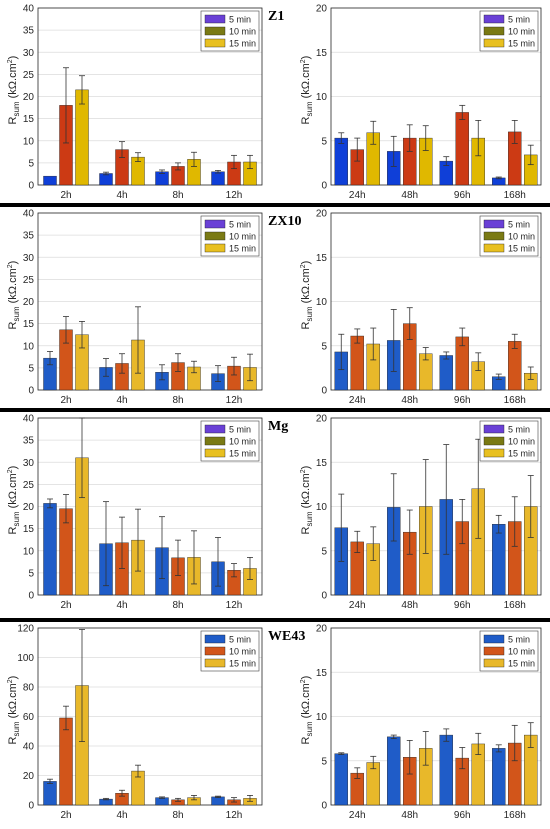  What do you see at coordinates (177, 815) in the screenshot?
I see `x-tick-label: 8h` at bounding box center [177, 815].